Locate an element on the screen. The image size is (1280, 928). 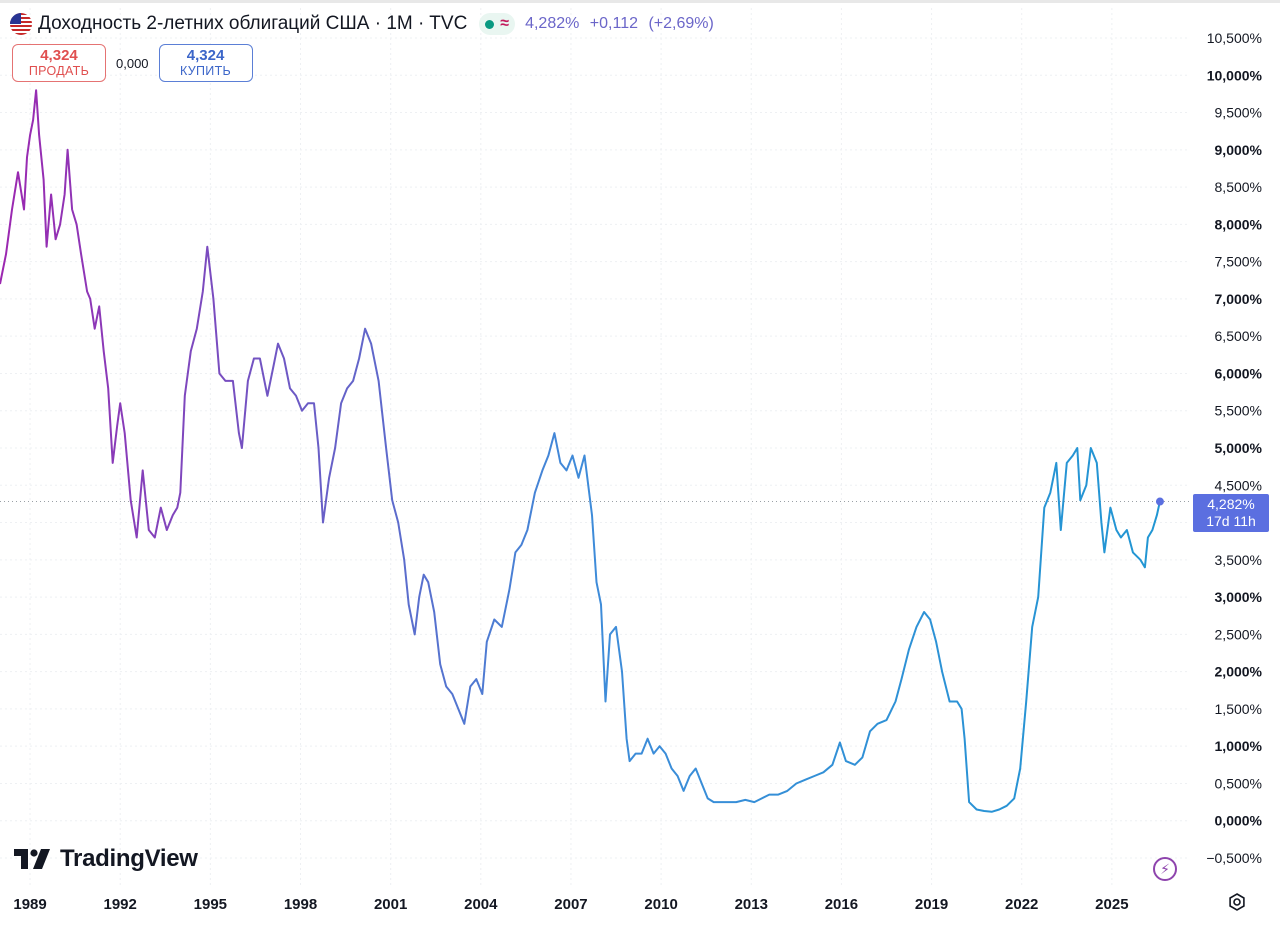
y-tick-label: −0,500% is located at coordinates (1234, 858).